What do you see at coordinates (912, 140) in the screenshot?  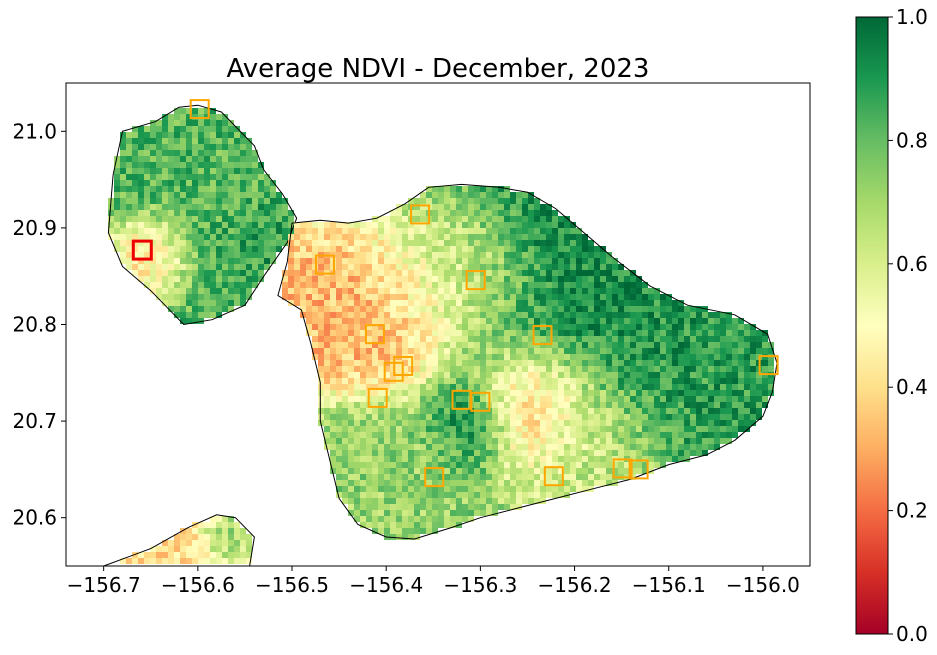 I see `colorbar-tick-label: 0.8` at bounding box center [912, 140].